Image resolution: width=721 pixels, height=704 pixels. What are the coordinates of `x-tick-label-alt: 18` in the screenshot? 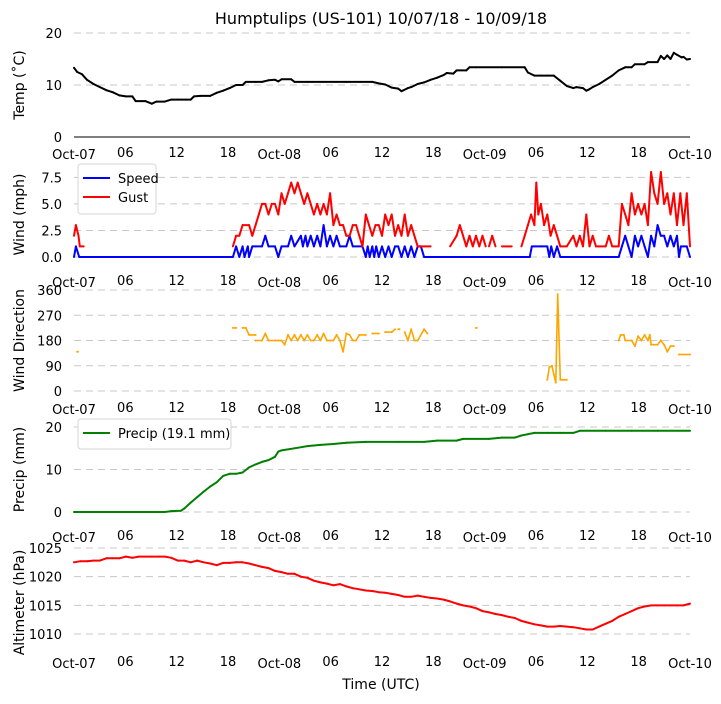 It's located at (228, 662).